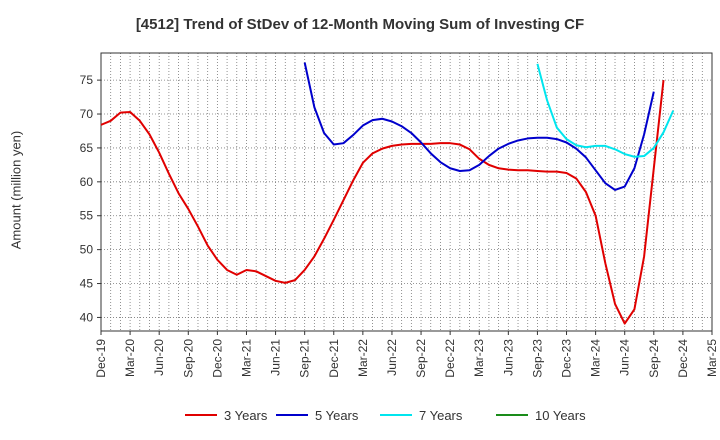 The width and height of the screenshot is (720, 440). Describe the element at coordinates (87, 216) in the screenshot. I see `y-tick-label: 55` at that location.